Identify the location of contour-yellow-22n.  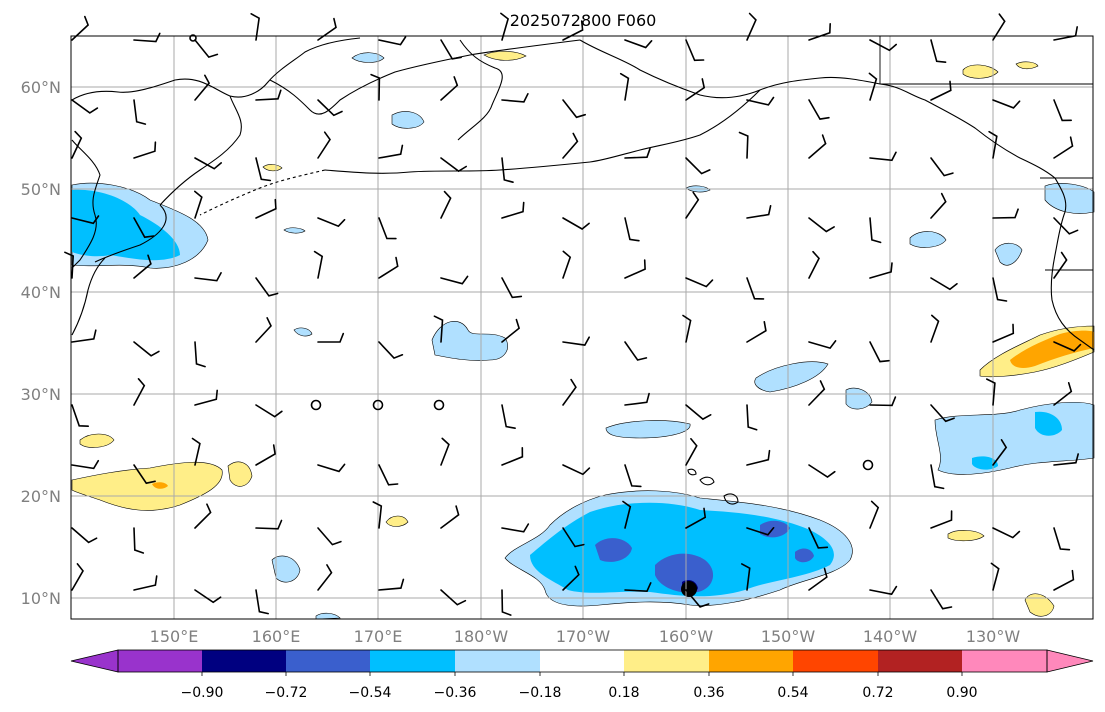
(240, 474).